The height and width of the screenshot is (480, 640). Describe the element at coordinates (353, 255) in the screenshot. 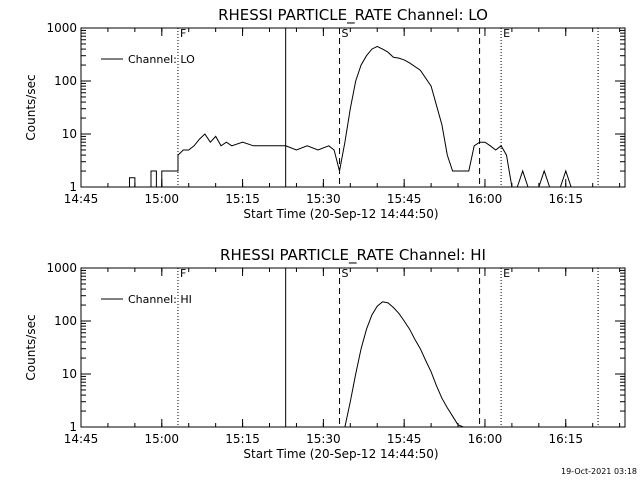

I see `chart-title: RHESSI PARTICLE_RATE Channel: HI` at that location.